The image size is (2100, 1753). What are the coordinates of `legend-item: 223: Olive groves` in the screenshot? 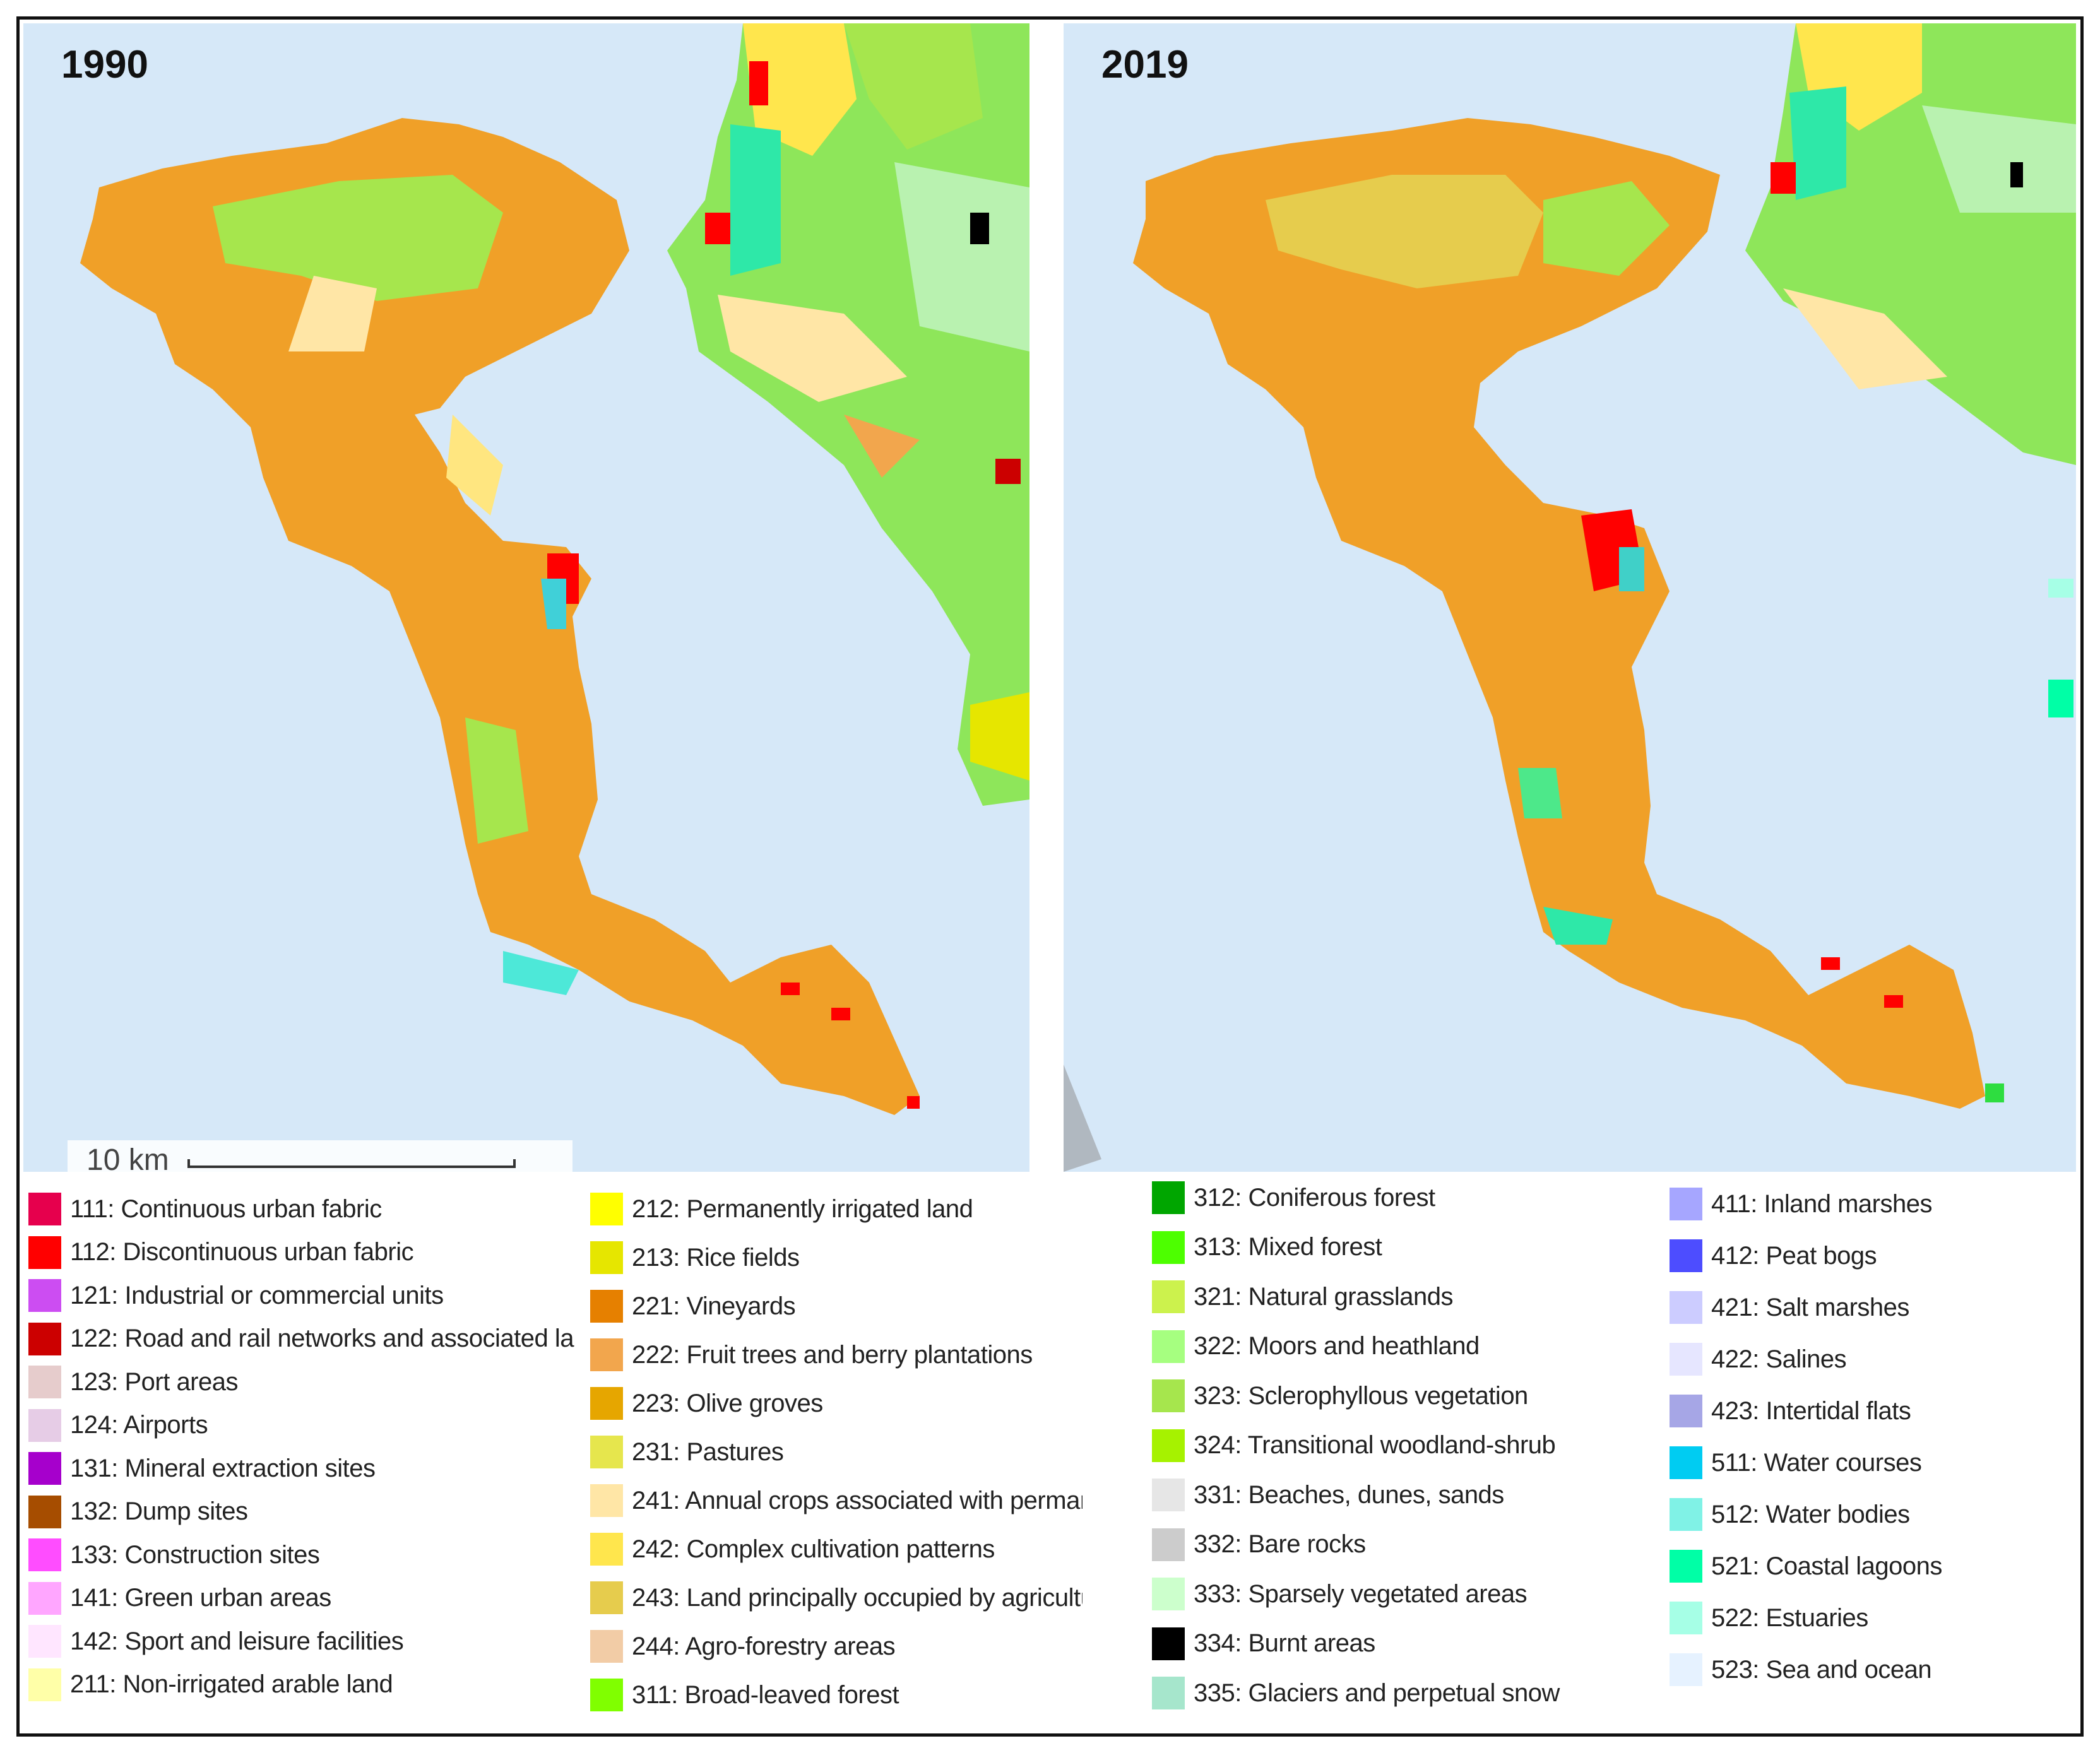 It's located at (706, 1403).